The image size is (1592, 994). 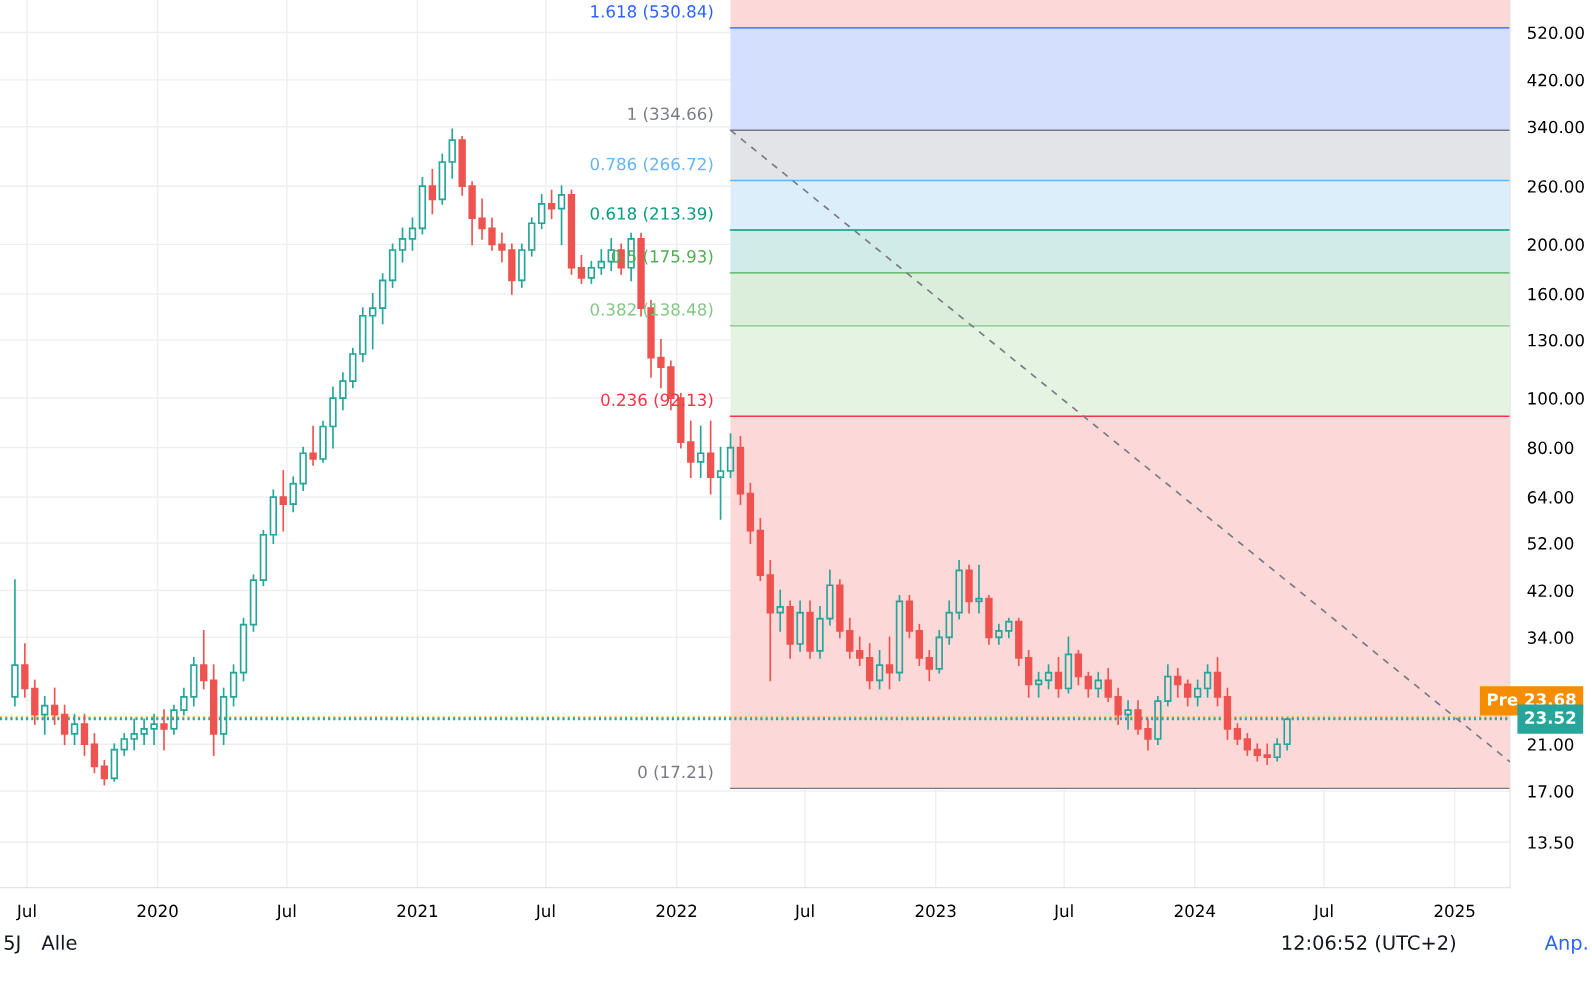 What do you see at coordinates (1556, 340) in the screenshot?
I see `y-tick-label: 130.00` at bounding box center [1556, 340].